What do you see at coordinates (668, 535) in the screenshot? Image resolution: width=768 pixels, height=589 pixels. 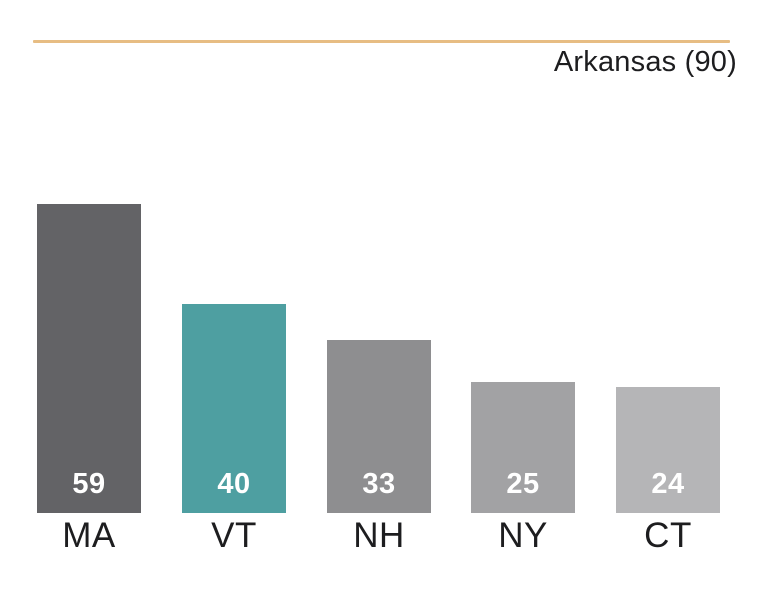 I see `category-label-CT: CT` at bounding box center [668, 535].